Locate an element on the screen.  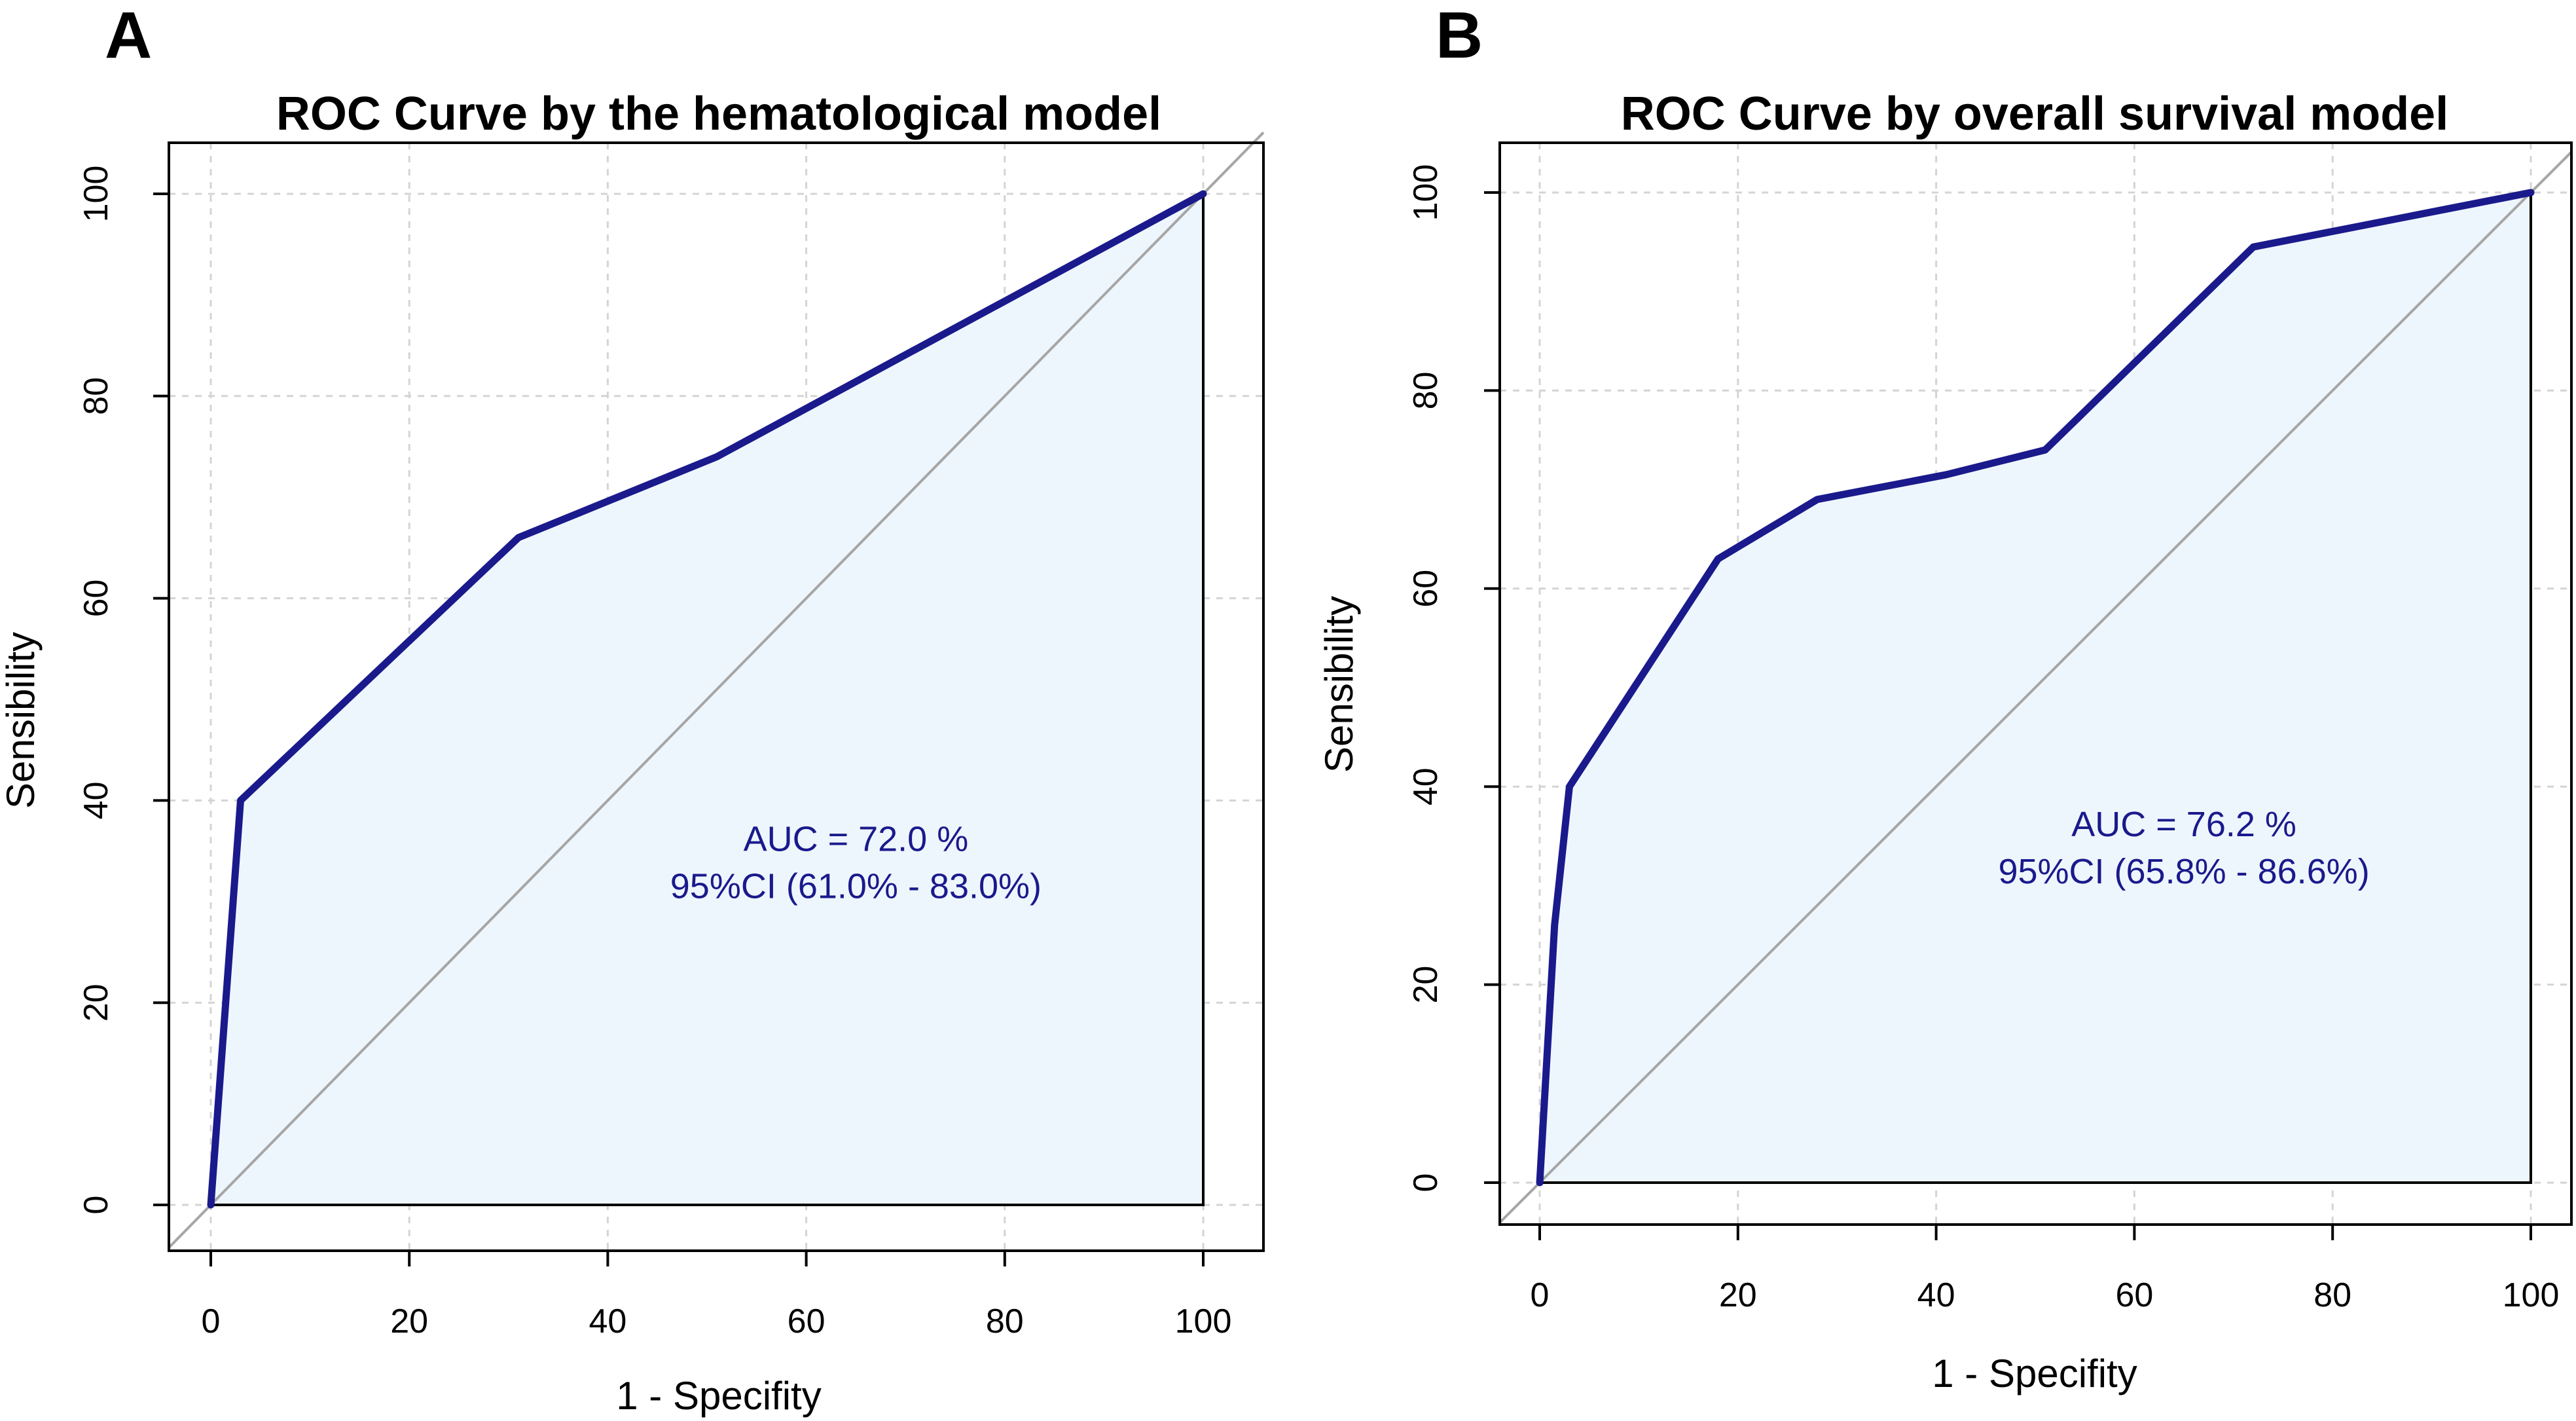
auc-annotation: AUC = 76.2 % is located at coordinates (2183, 824).